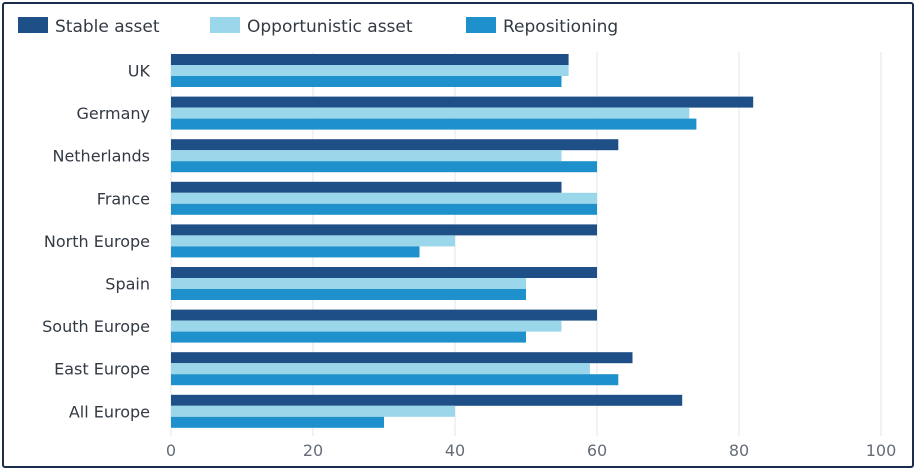 Image resolution: width=920 pixels, height=474 pixels. What do you see at coordinates (434, 124) in the screenshot?
I see `bar-germany-repositioning` at bounding box center [434, 124].